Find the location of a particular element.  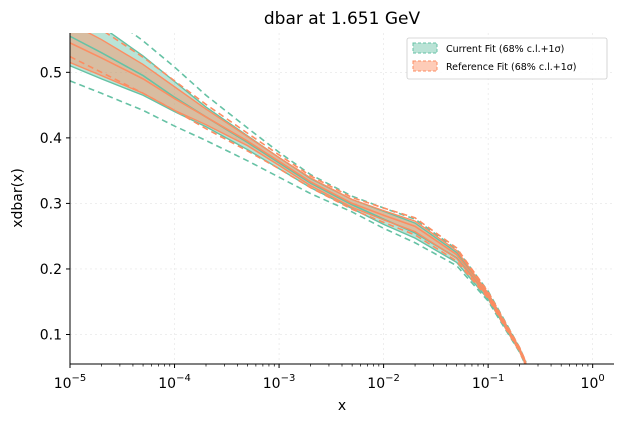

chart-title: dbar at 1.651 GeV is located at coordinates (342, 19).